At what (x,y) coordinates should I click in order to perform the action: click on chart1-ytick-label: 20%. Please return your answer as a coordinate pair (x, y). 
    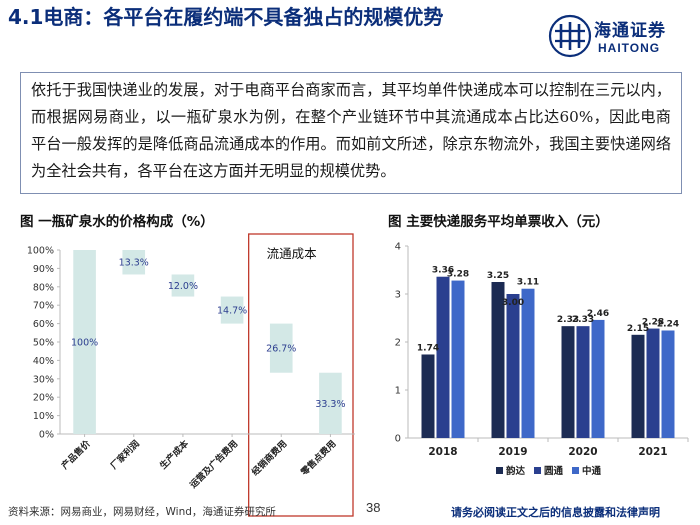
    Looking at the image, I should click on (43, 398).